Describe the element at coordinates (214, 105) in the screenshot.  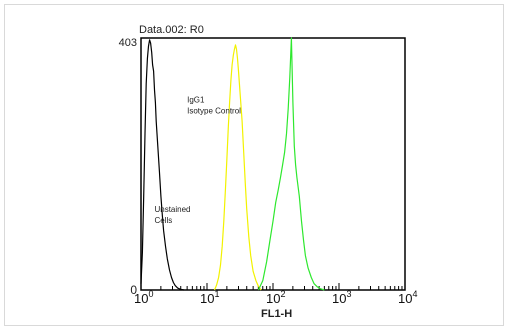
I see `annotation-label-2: IgG1 Isotype Control` at that location.